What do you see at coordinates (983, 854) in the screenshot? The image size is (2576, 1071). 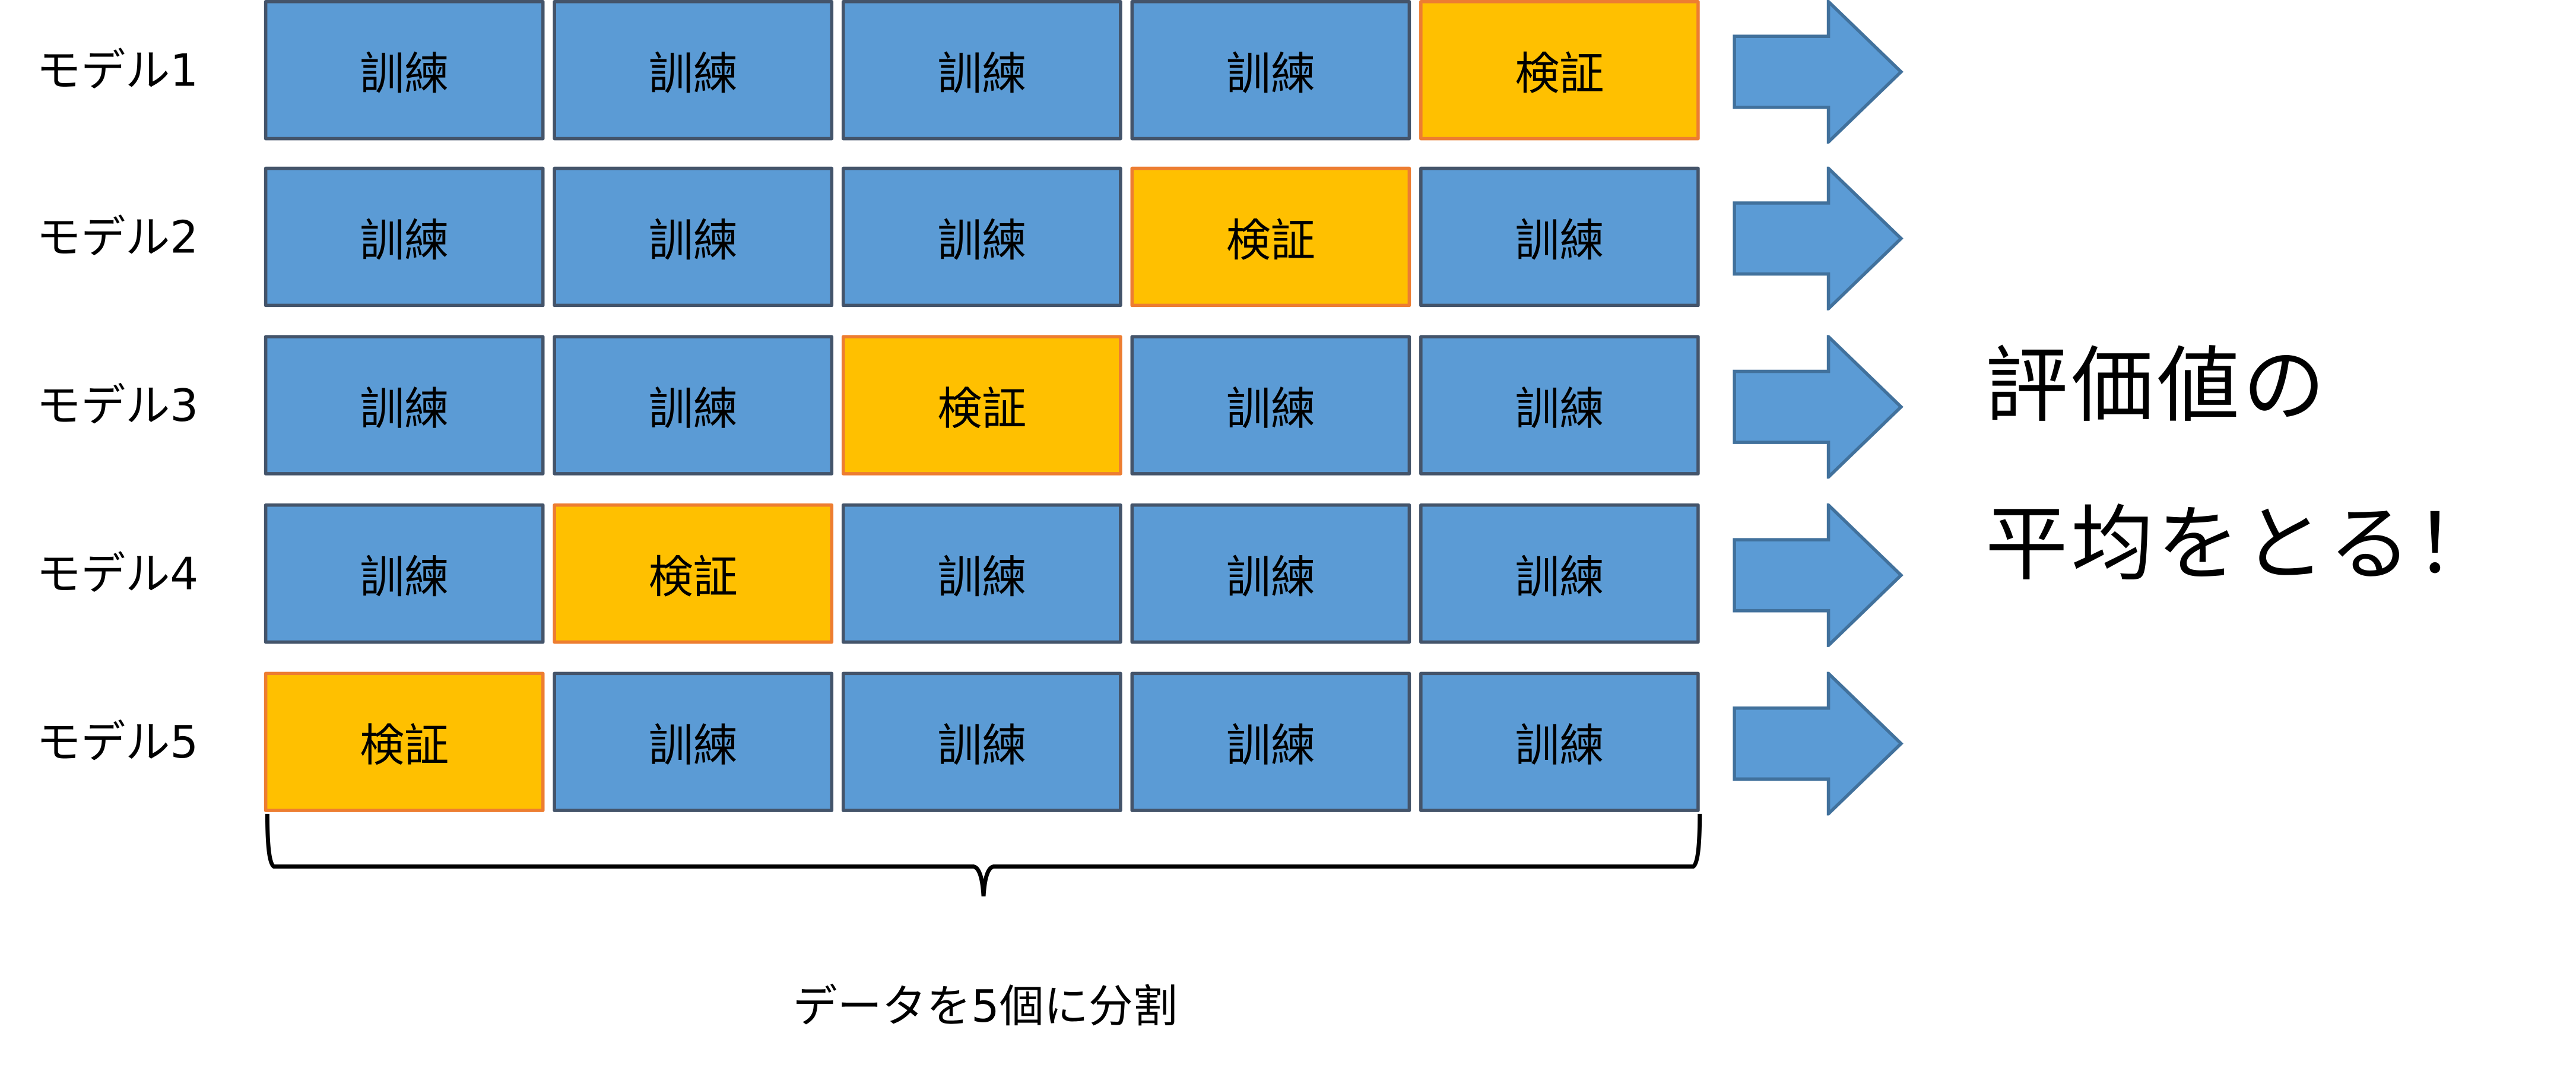 I see `brace-icon` at bounding box center [983, 854].